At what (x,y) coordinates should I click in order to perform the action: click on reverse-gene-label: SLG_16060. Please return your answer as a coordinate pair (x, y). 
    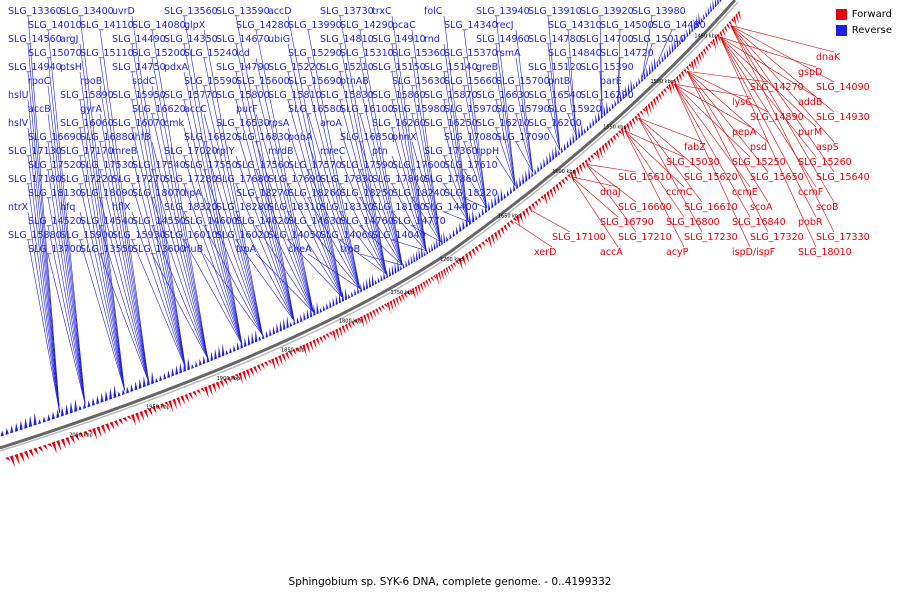
    Looking at the image, I should click on (87, 123).